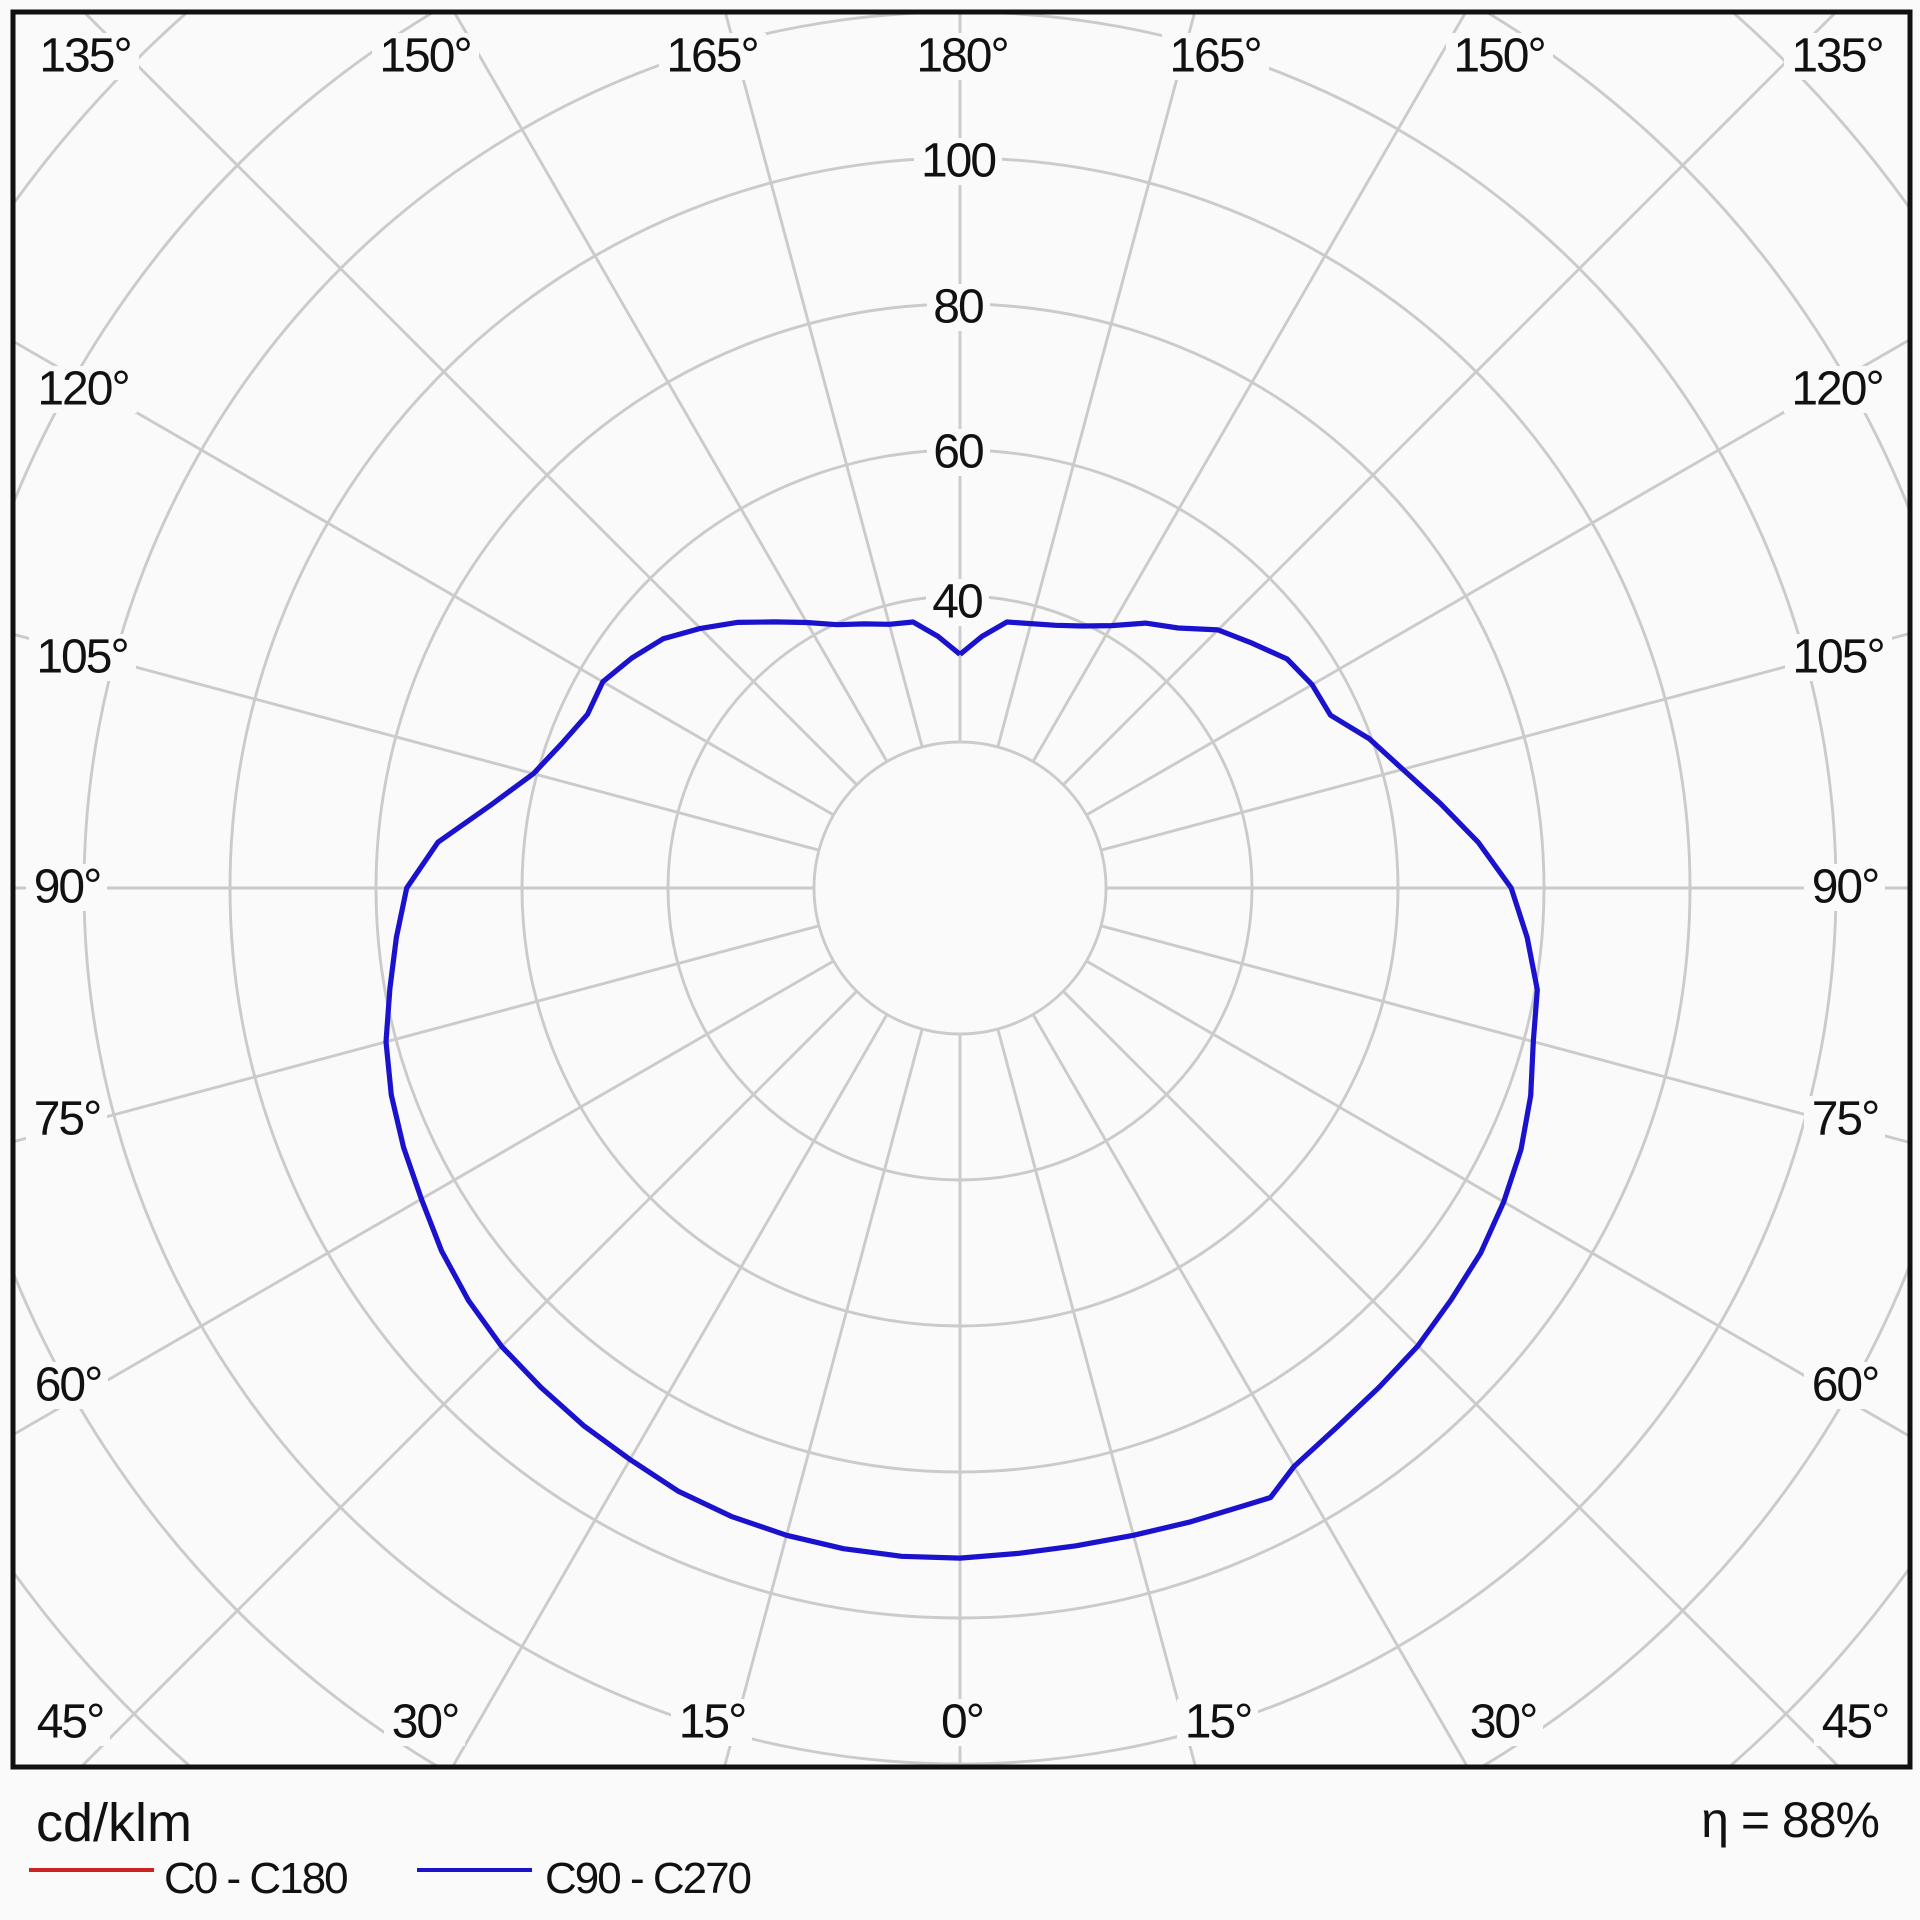 Image resolution: width=1920 pixels, height=1920 pixels. I want to click on svg-text: 0°, so click(962, 1722).